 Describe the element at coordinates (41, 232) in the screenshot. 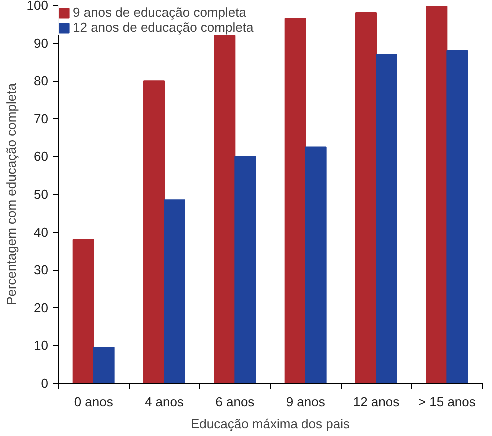

I see `y-tick-label: 40` at that location.